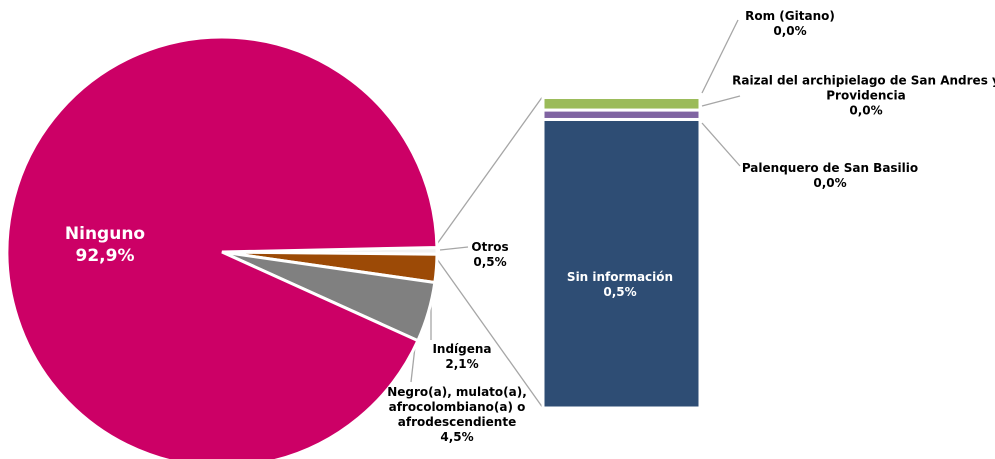 This screenshot has width=995, height=459. I want to click on data-label: Palenquero de San Basilio 0,0%, so click(830, 176).